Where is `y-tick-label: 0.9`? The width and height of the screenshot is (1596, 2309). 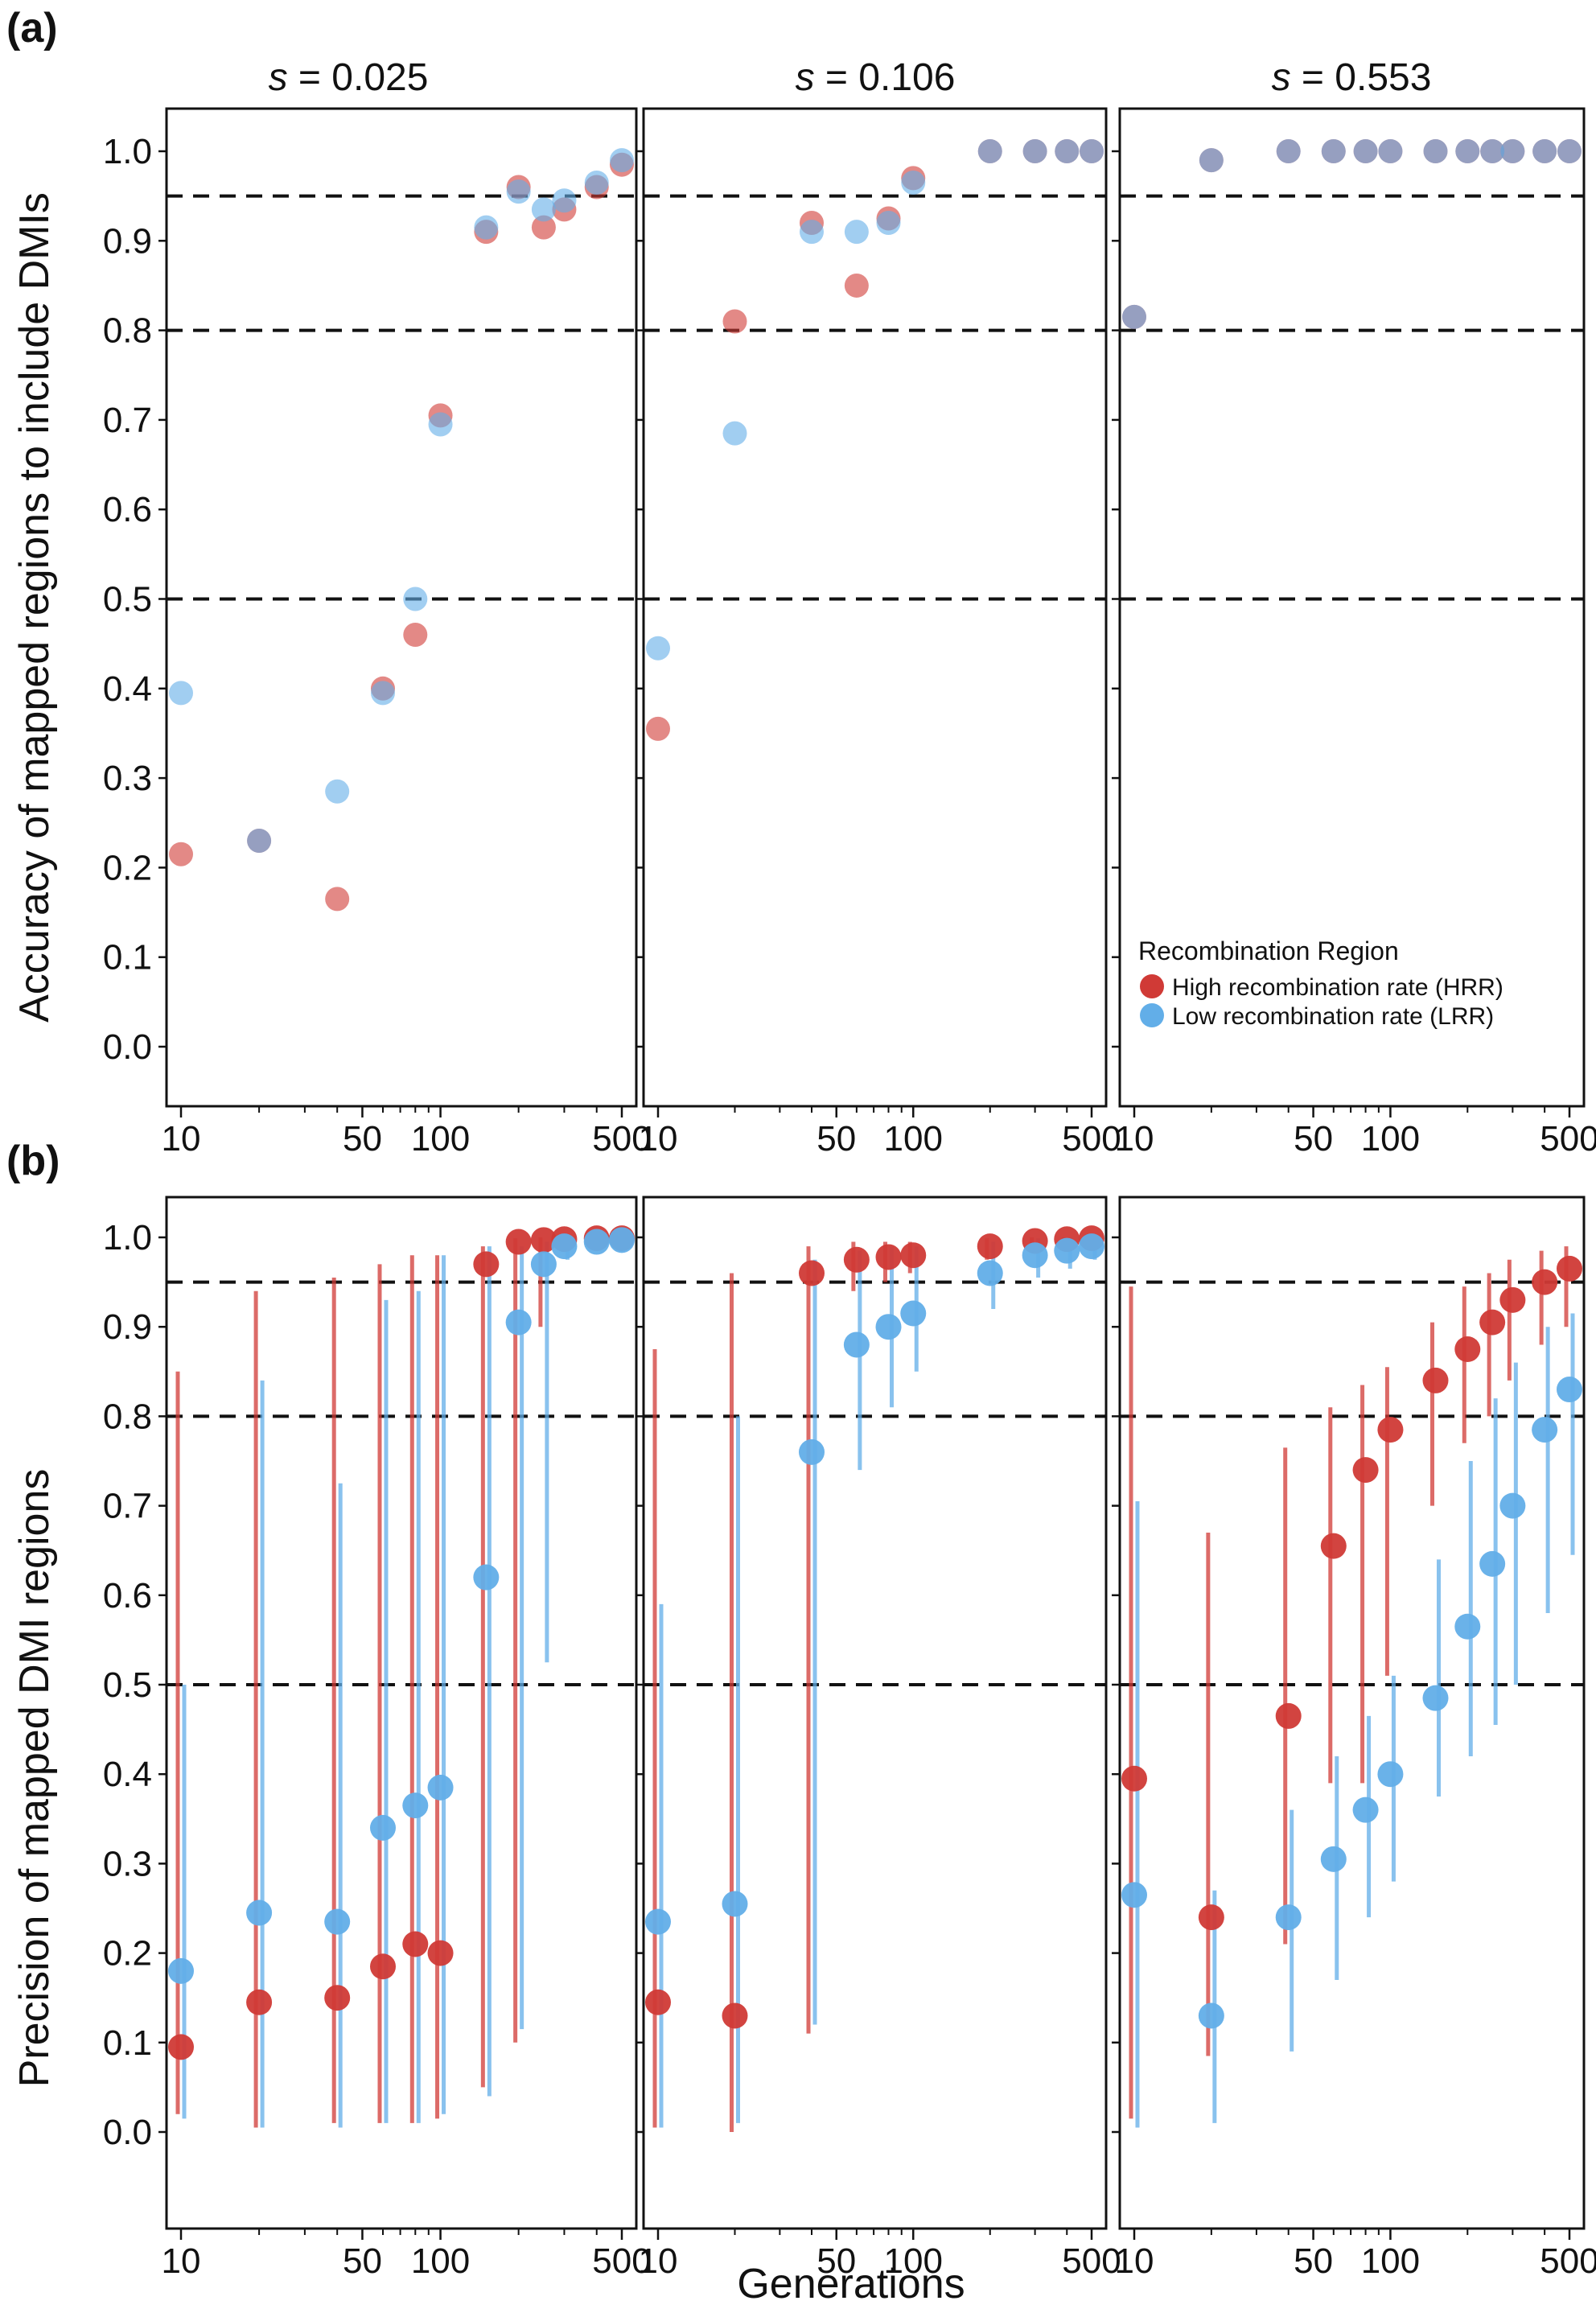 y-tick-label: 0.9 is located at coordinates (127, 241).